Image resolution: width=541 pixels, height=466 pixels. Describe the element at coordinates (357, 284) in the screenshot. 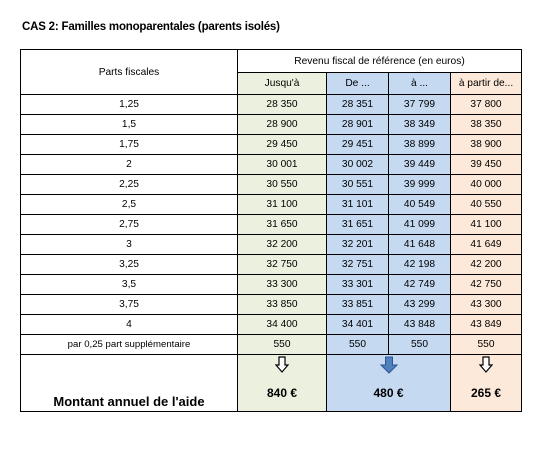

I see `de-cell: 33 301` at that location.